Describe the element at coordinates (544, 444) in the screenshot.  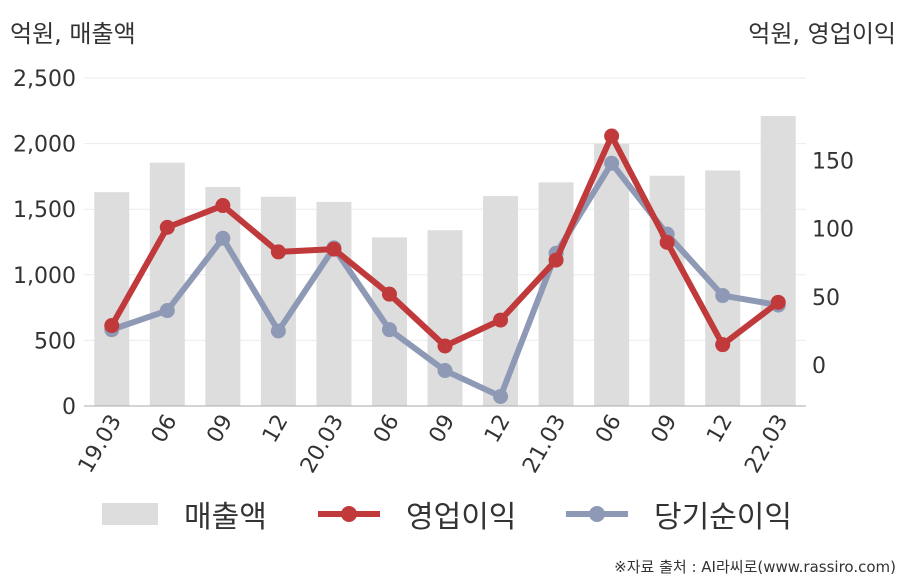
I see `x-axis-tick-label: 21.03` at that location.